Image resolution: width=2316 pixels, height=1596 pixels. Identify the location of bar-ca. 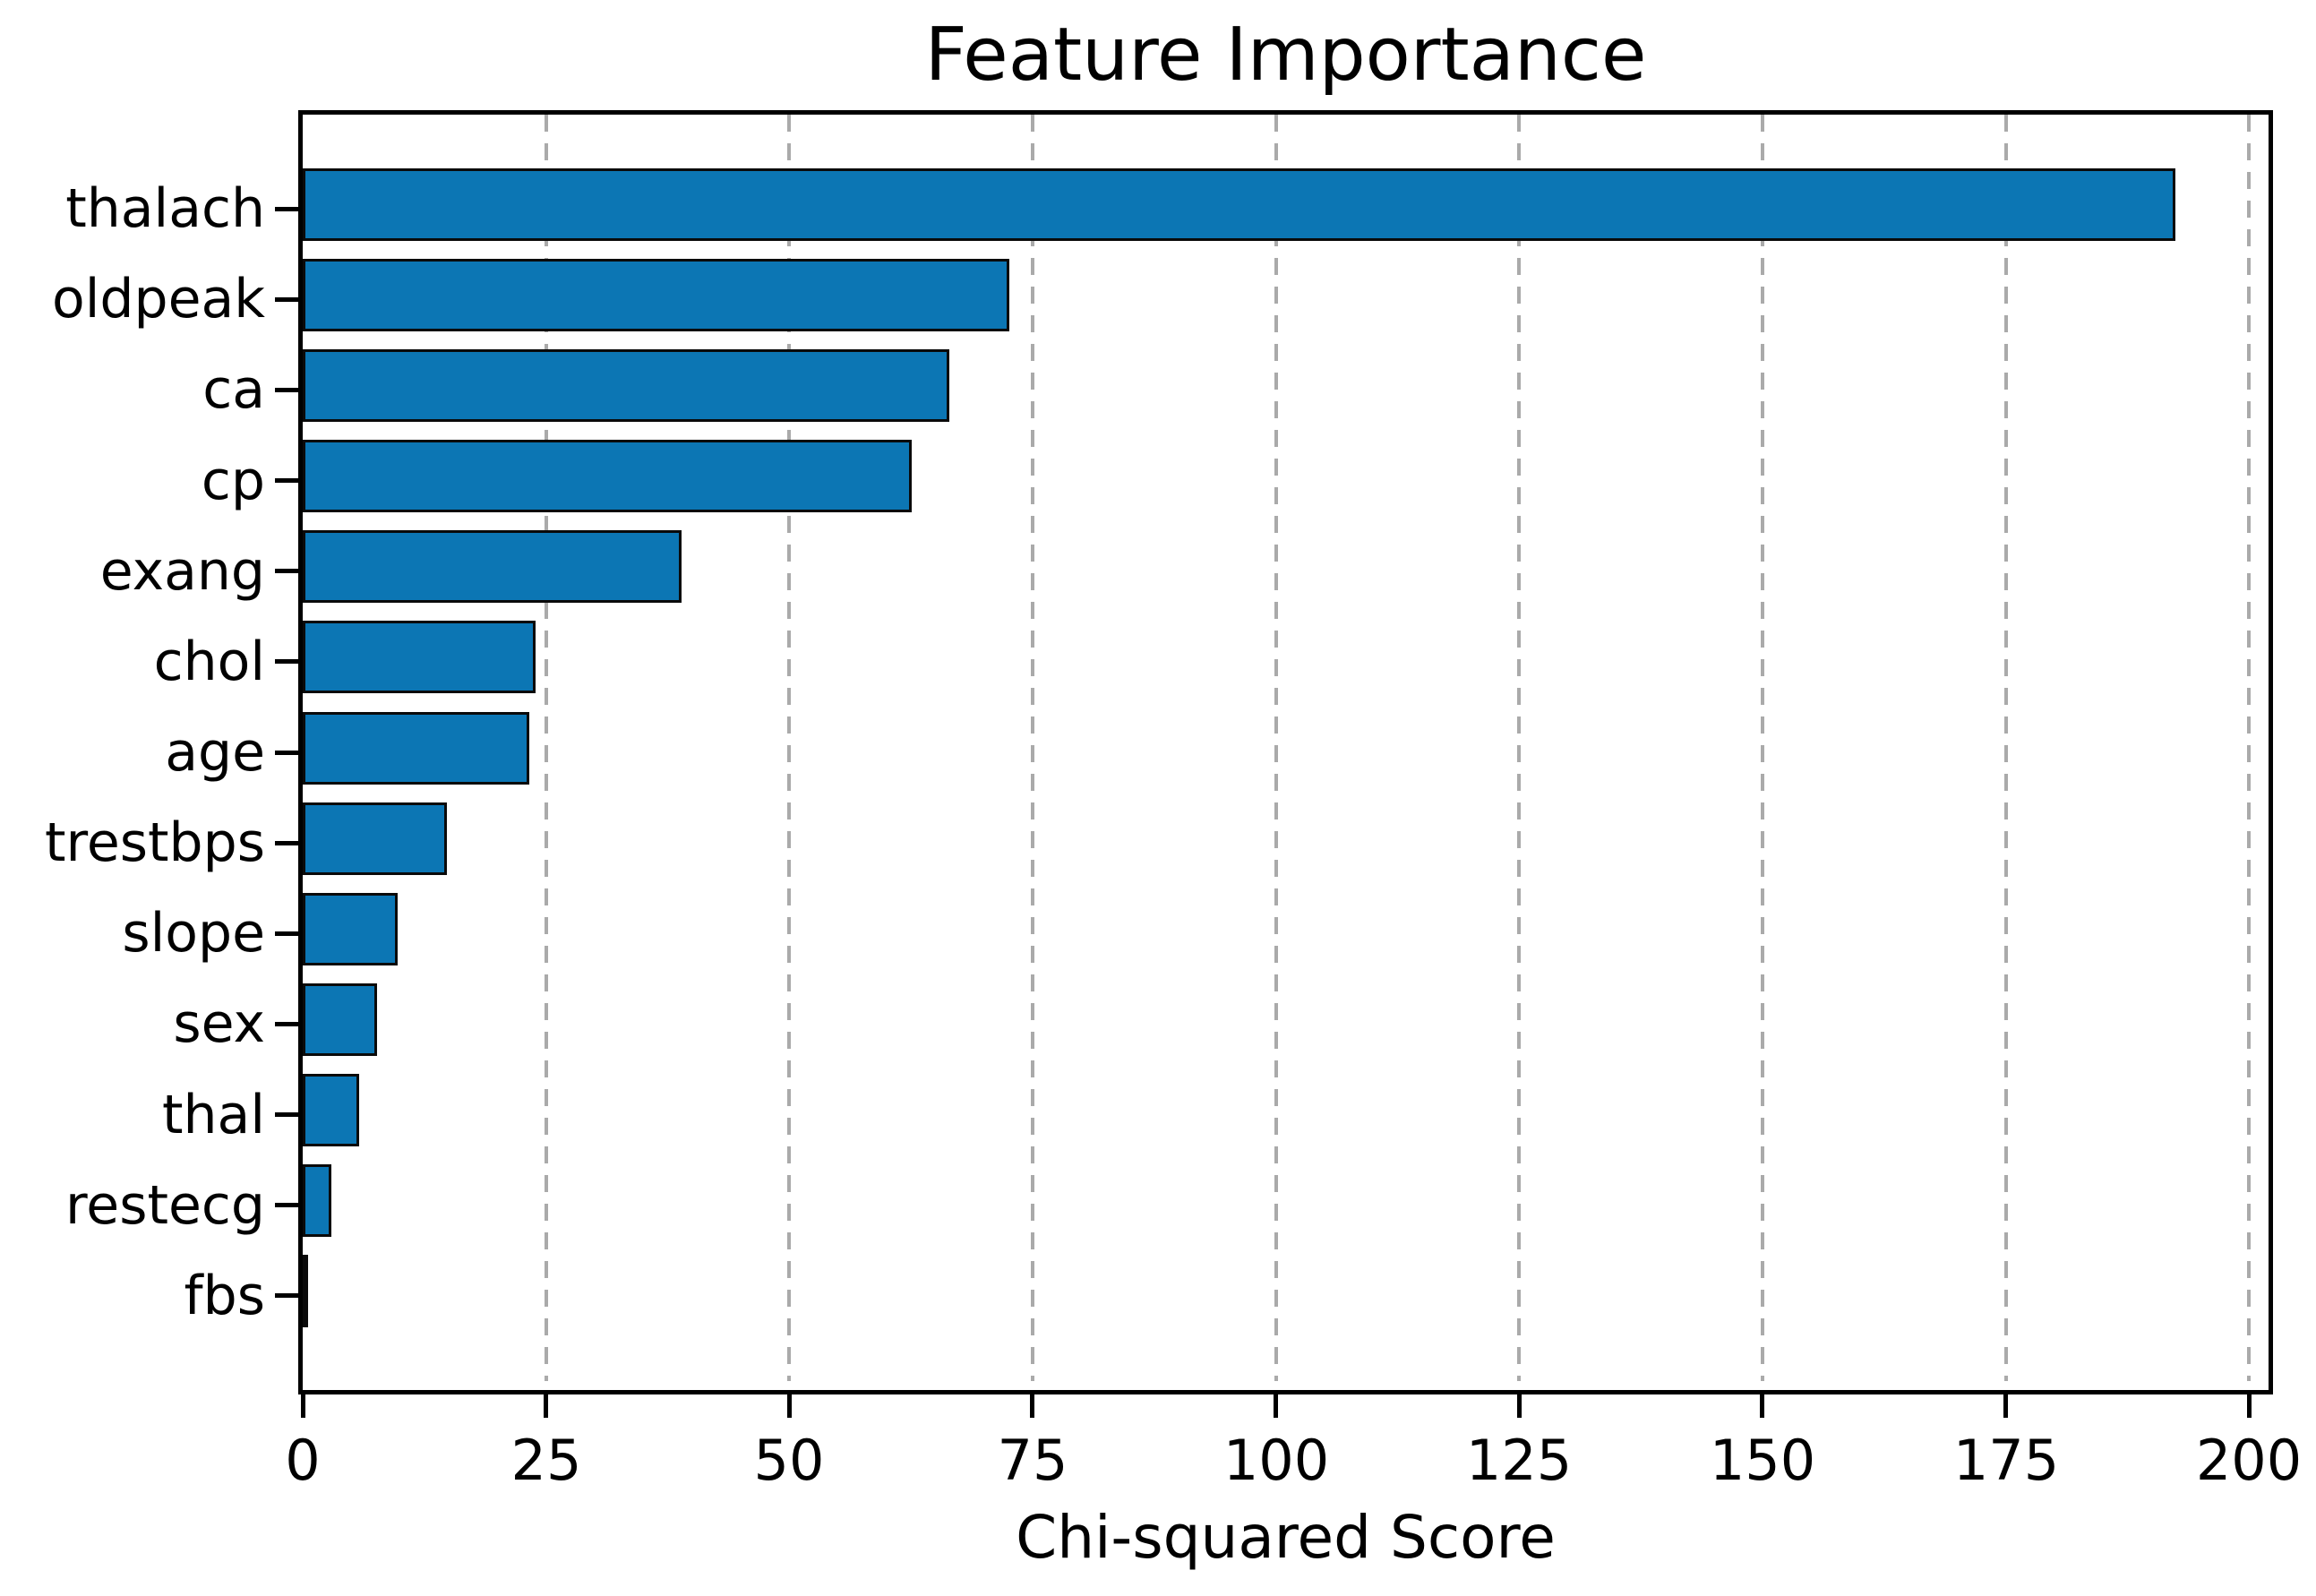
(626, 386).